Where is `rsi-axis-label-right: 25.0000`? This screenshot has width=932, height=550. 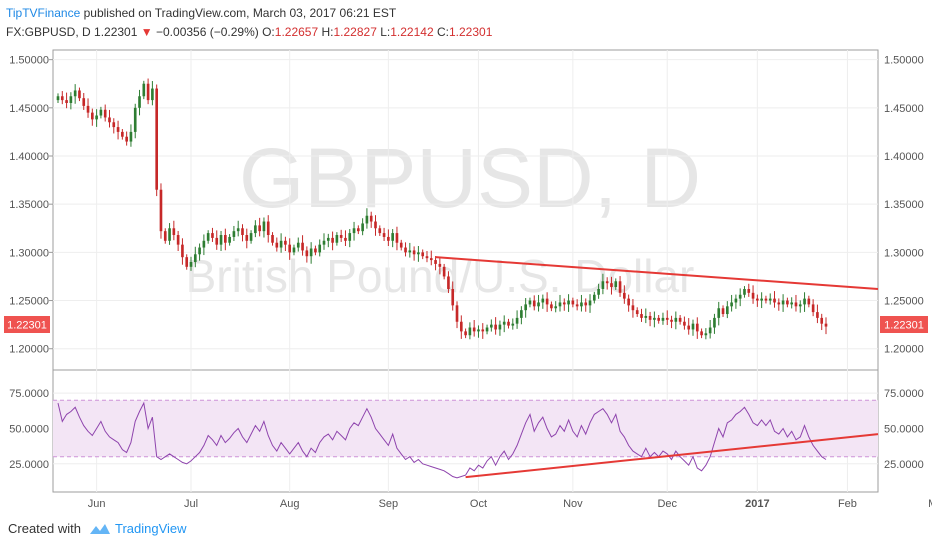
rsi-axis-label-right: 25.0000 is located at coordinates (904, 465).